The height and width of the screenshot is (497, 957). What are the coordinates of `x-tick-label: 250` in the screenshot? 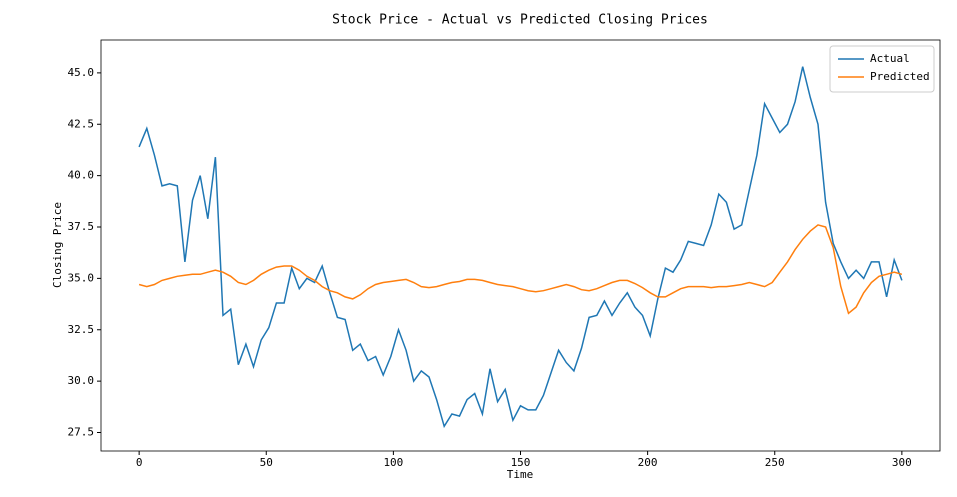 It's located at (775, 462).